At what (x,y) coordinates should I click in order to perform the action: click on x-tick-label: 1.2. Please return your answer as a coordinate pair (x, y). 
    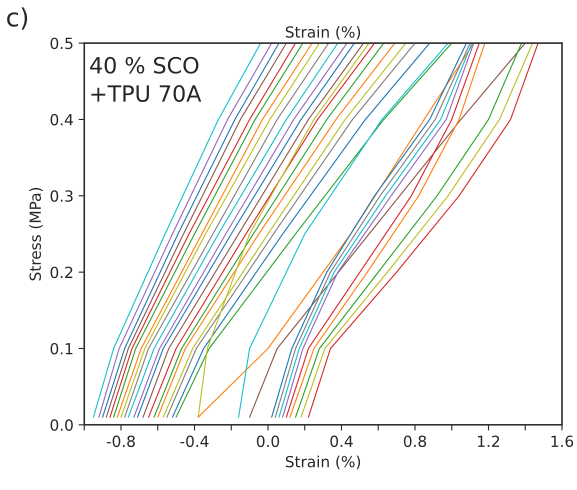
    Looking at the image, I should click on (489, 441).